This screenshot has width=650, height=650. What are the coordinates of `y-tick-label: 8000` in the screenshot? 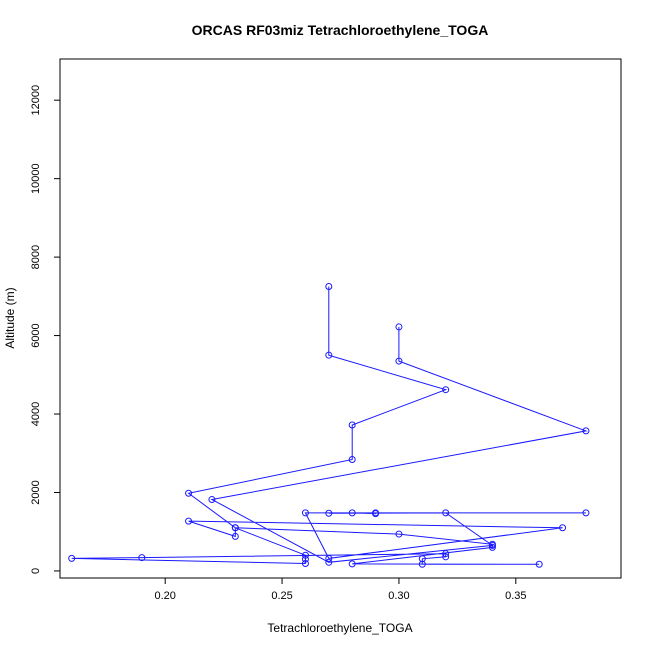 It's located at (36, 257).